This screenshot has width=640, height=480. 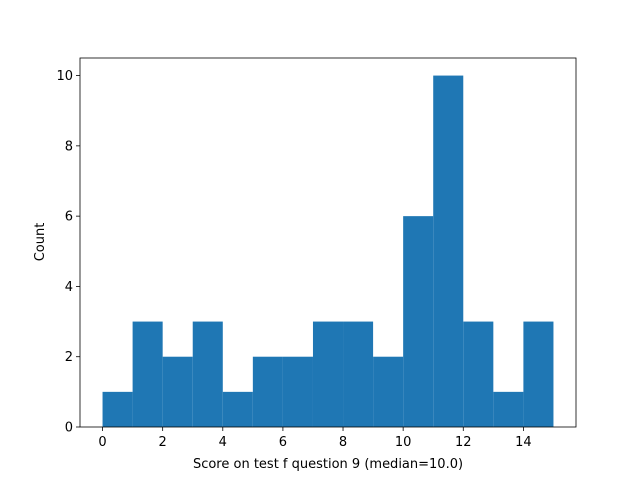 I want to click on x-tick-label: 8, so click(x=343, y=442).